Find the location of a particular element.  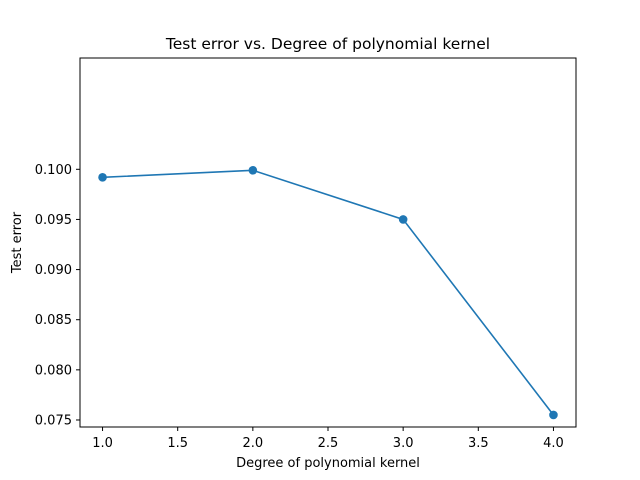

y-tick-label: 0.100 is located at coordinates (53, 170).